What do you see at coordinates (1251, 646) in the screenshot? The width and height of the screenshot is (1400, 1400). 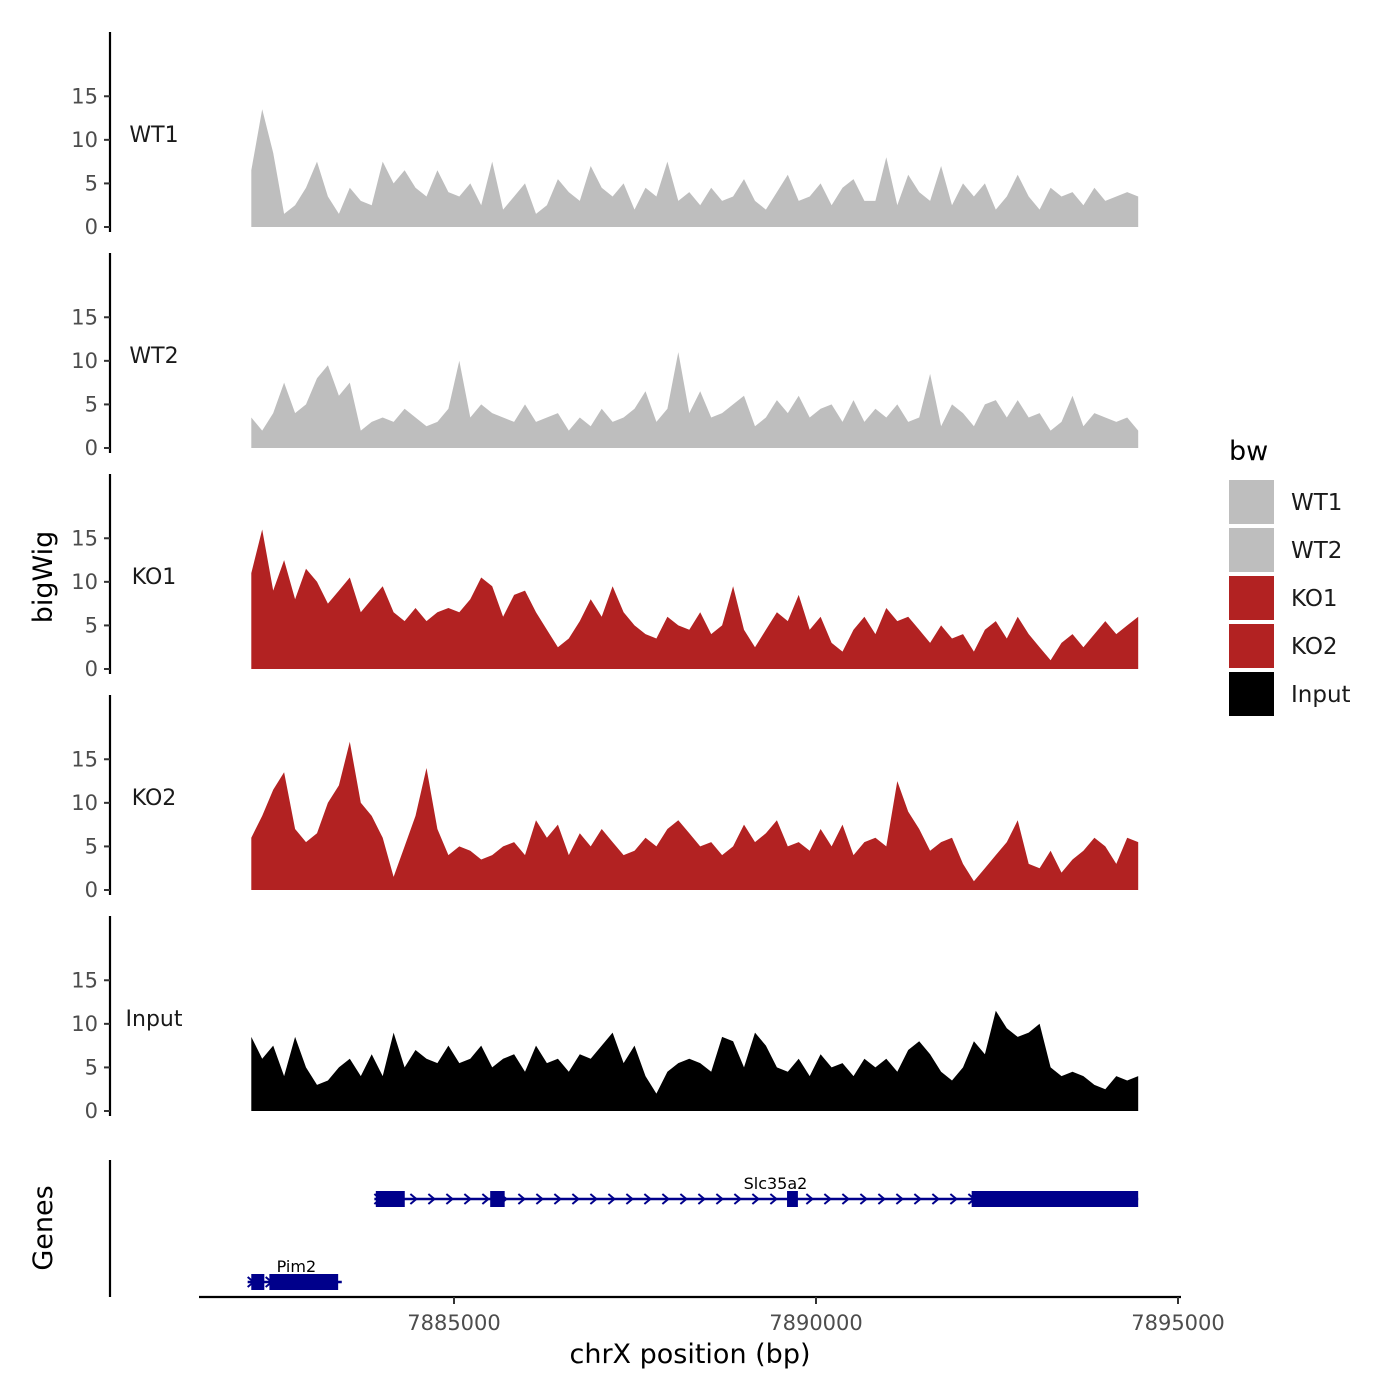 I see `legend-swatch-ko2` at bounding box center [1251, 646].